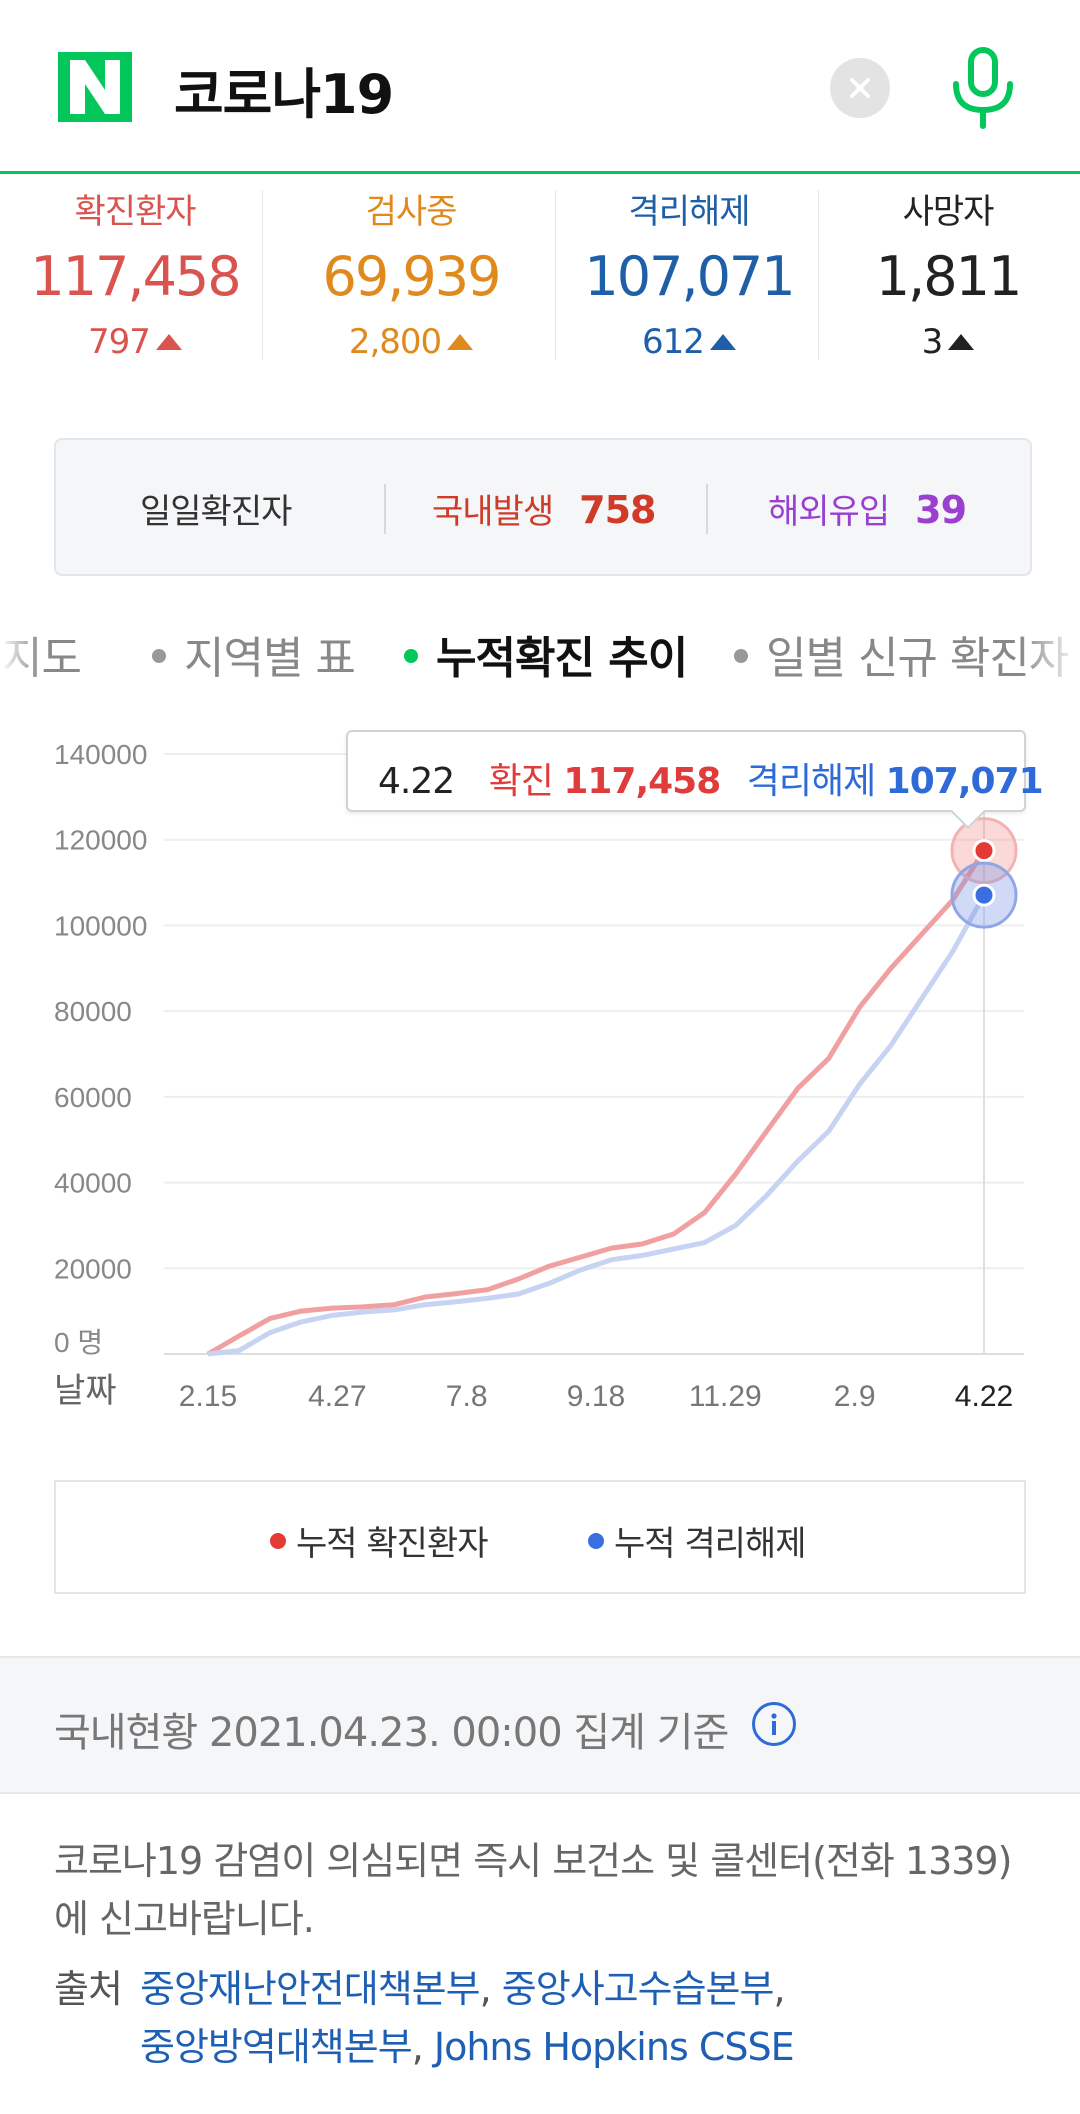  Describe the element at coordinates (521, 781) in the screenshot. I see `tooltip-confirmed-label: 확진` at that location.